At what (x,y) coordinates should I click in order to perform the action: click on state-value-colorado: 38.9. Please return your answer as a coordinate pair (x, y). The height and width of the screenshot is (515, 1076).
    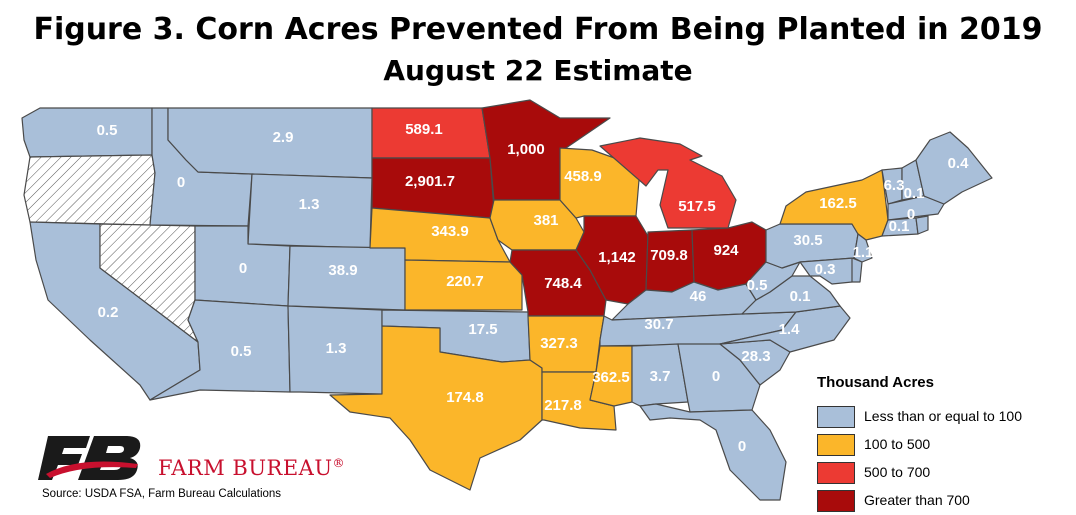
    Looking at the image, I should click on (342, 270).